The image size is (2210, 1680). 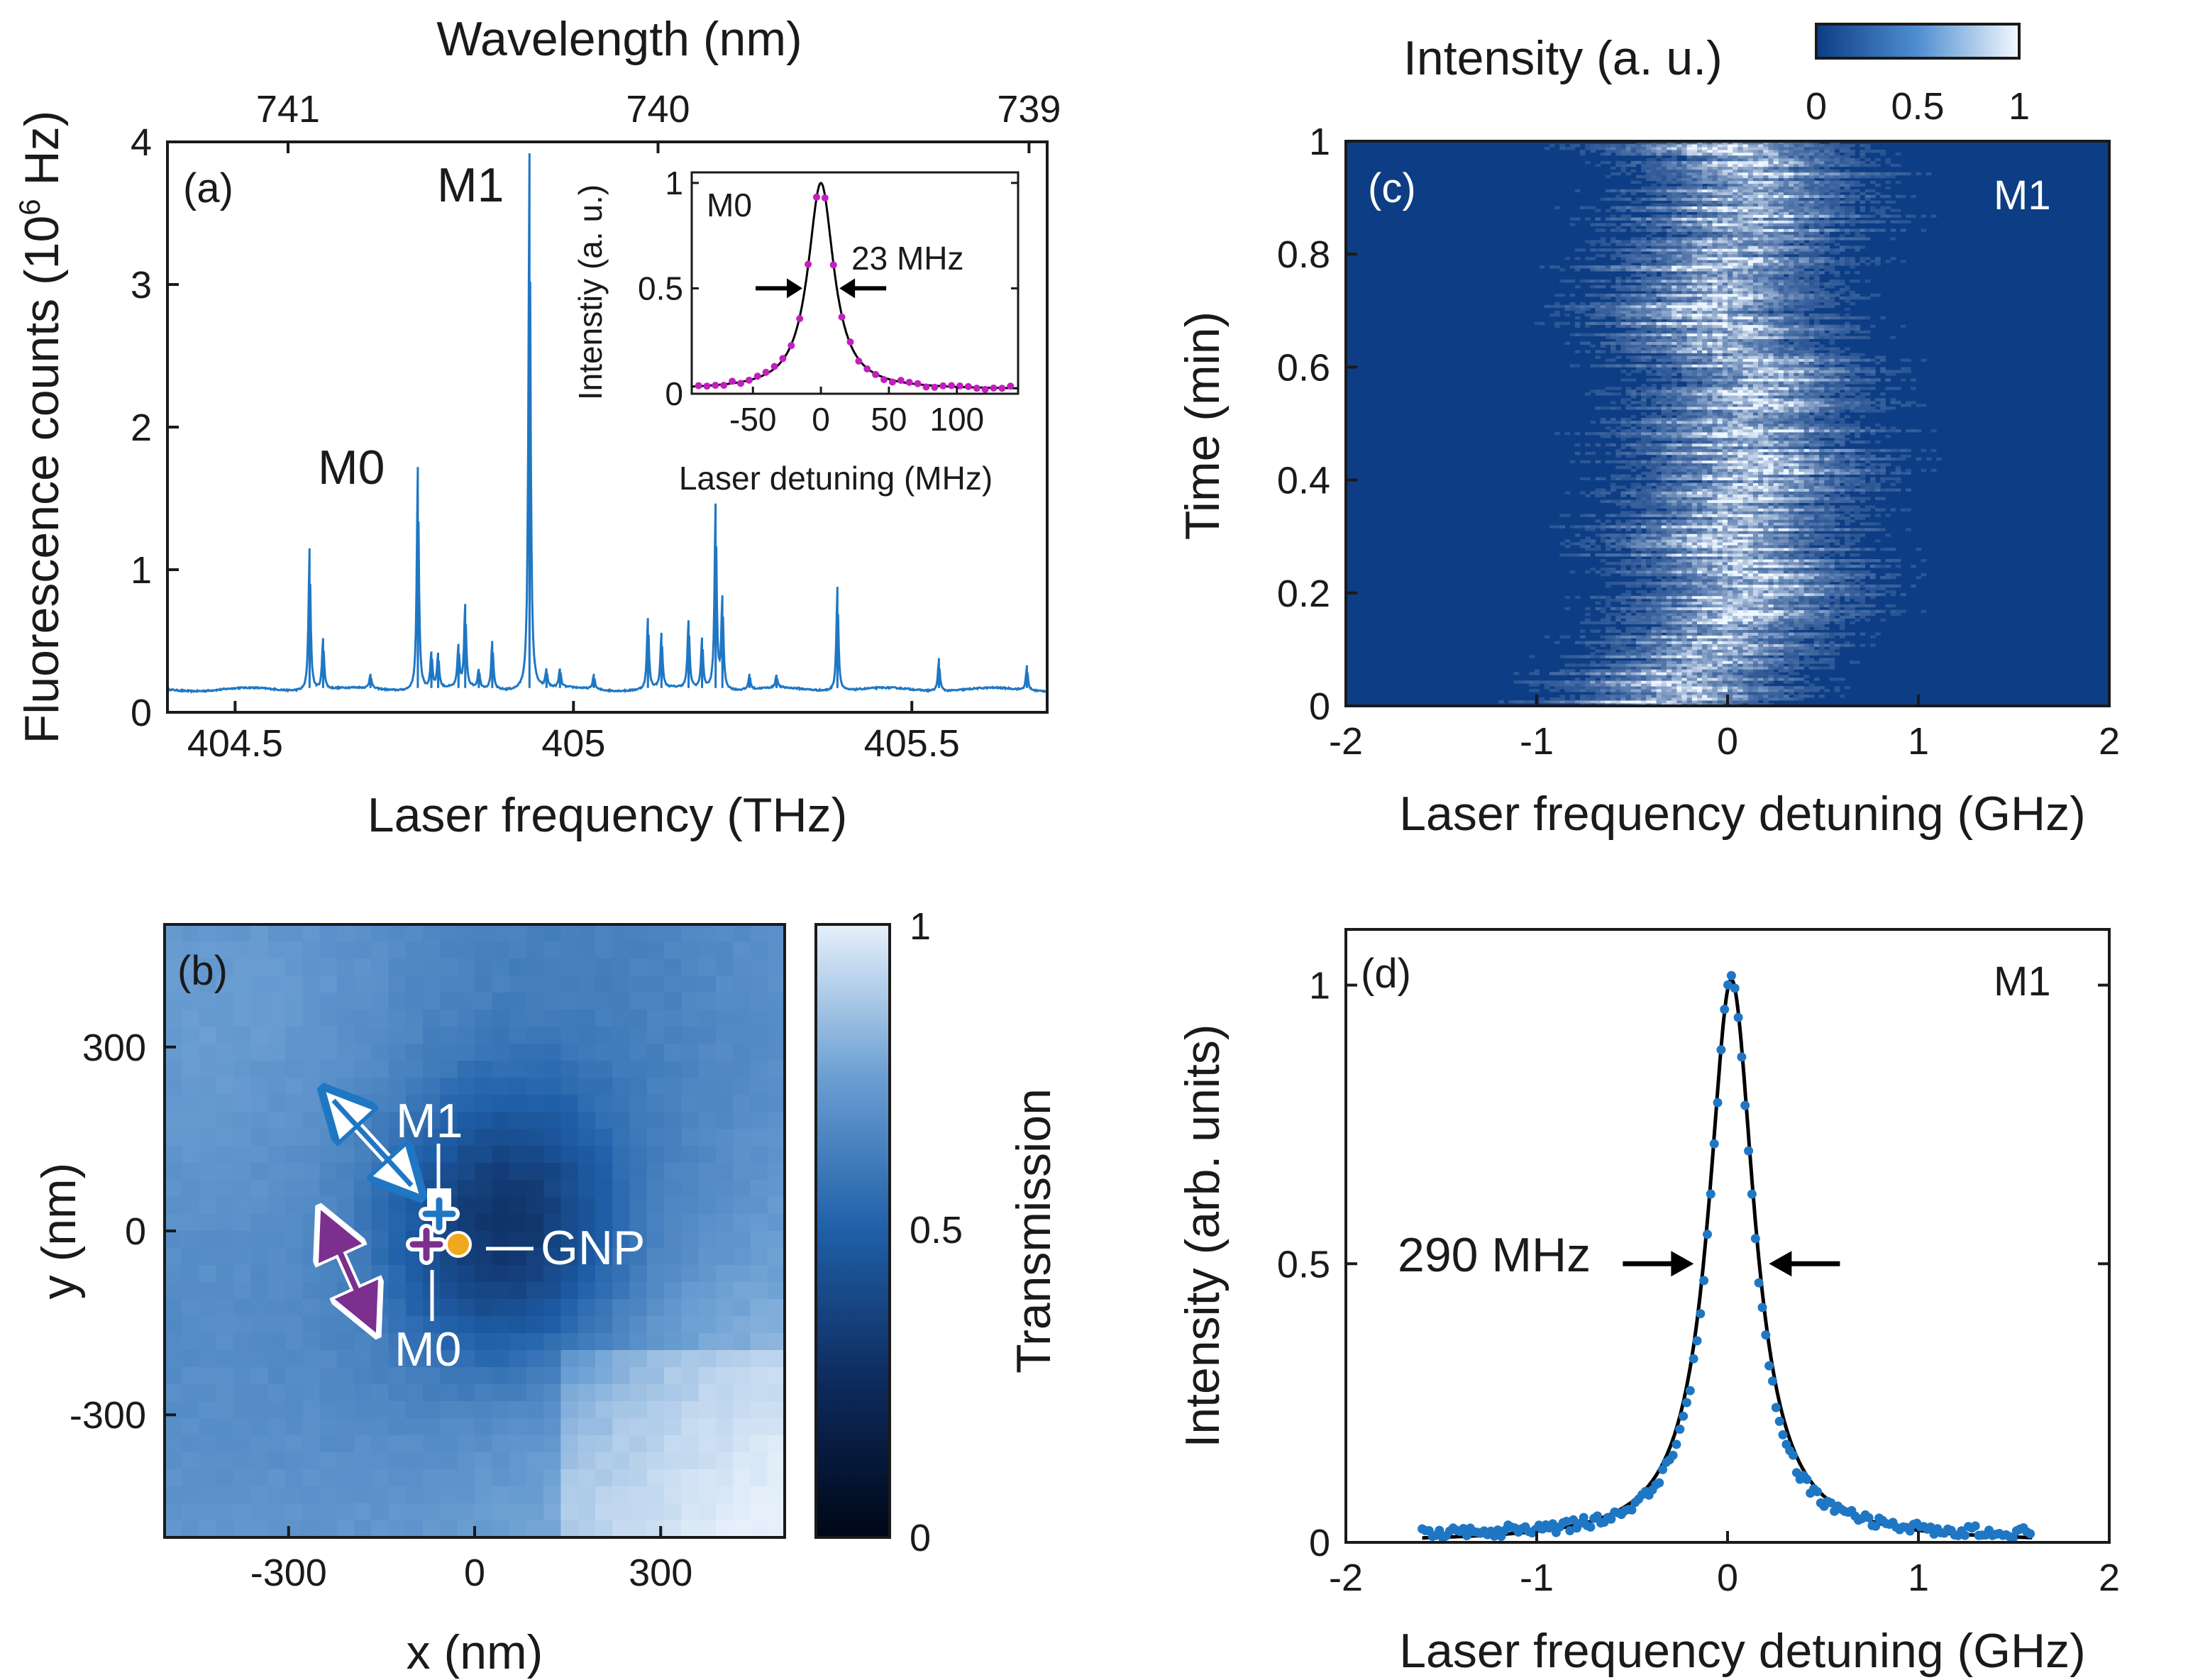 What do you see at coordinates (142, 428) in the screenshot?
I see `panel-a-y-tick-label: 2` at bounding box center [142, 428].